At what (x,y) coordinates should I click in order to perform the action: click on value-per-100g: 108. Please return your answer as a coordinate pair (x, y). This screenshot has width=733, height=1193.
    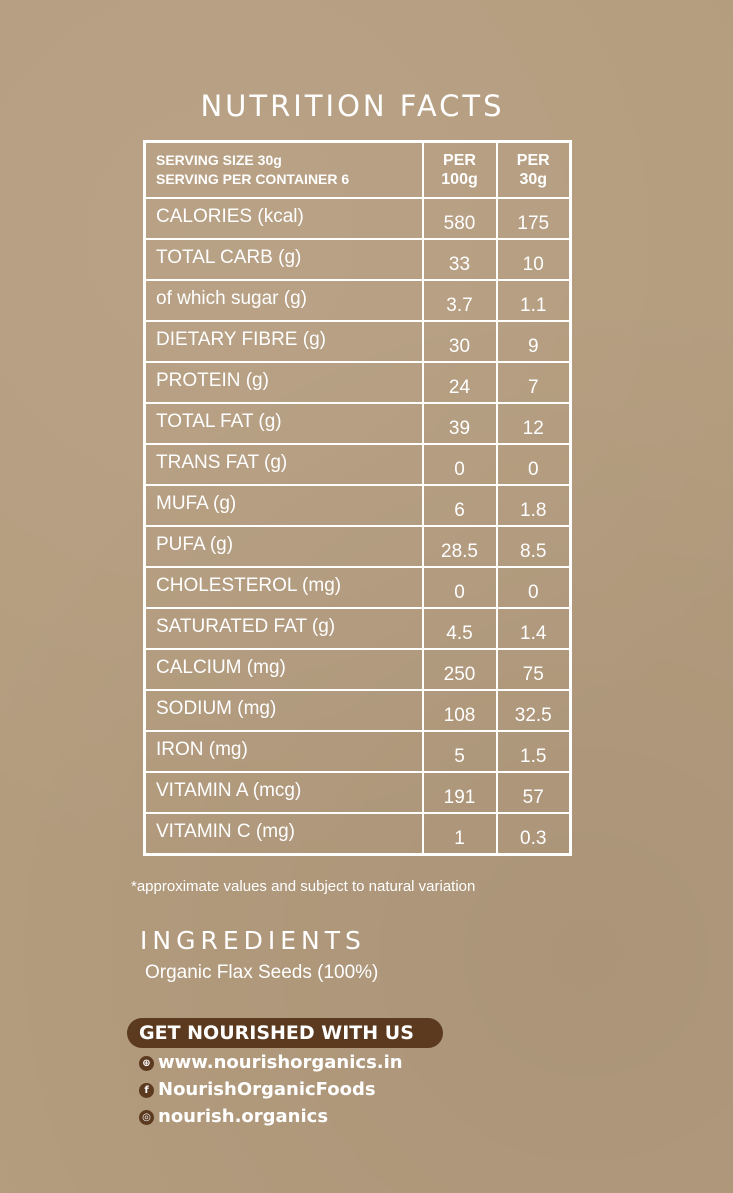
    Looking at the image, I should click on (459, 710).